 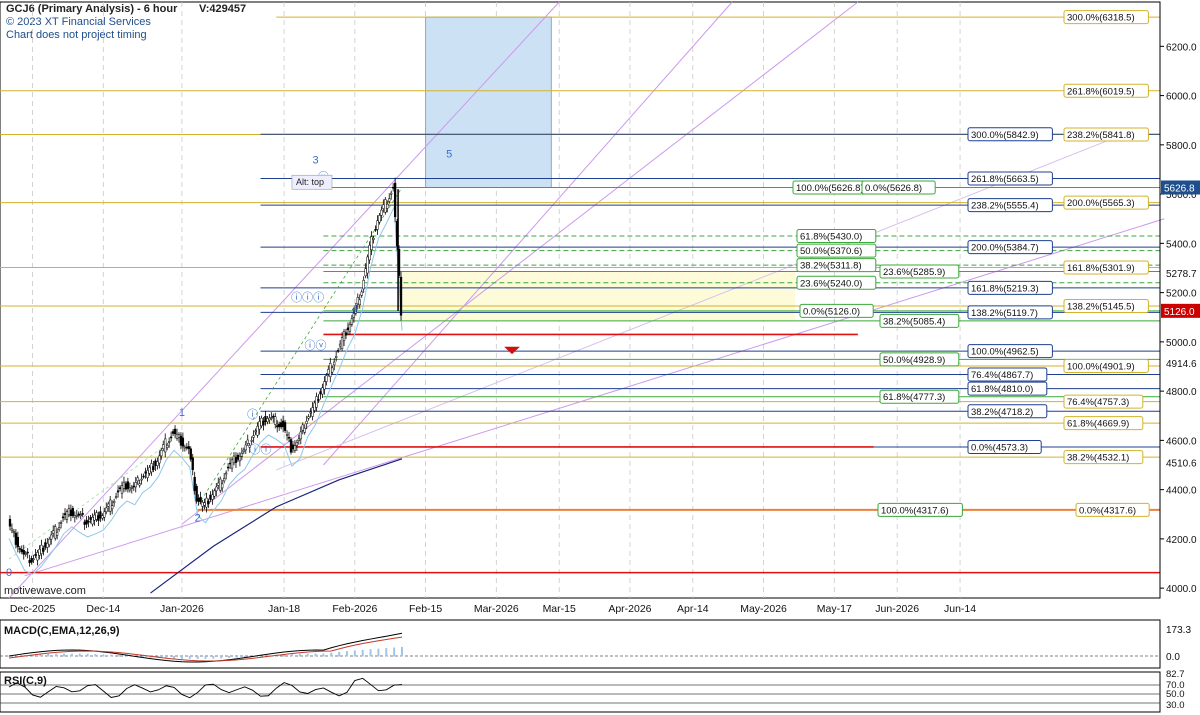 I want to click on fib-level-label: 238.2%(5555.4), so click(x=1005, y=206).